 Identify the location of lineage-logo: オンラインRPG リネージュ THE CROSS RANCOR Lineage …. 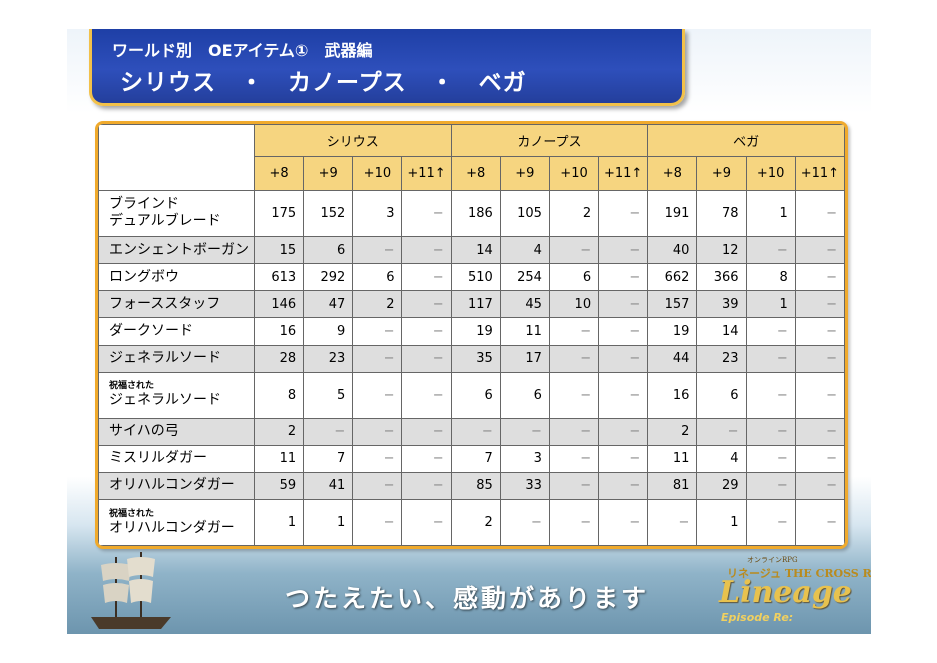
(789, 590).